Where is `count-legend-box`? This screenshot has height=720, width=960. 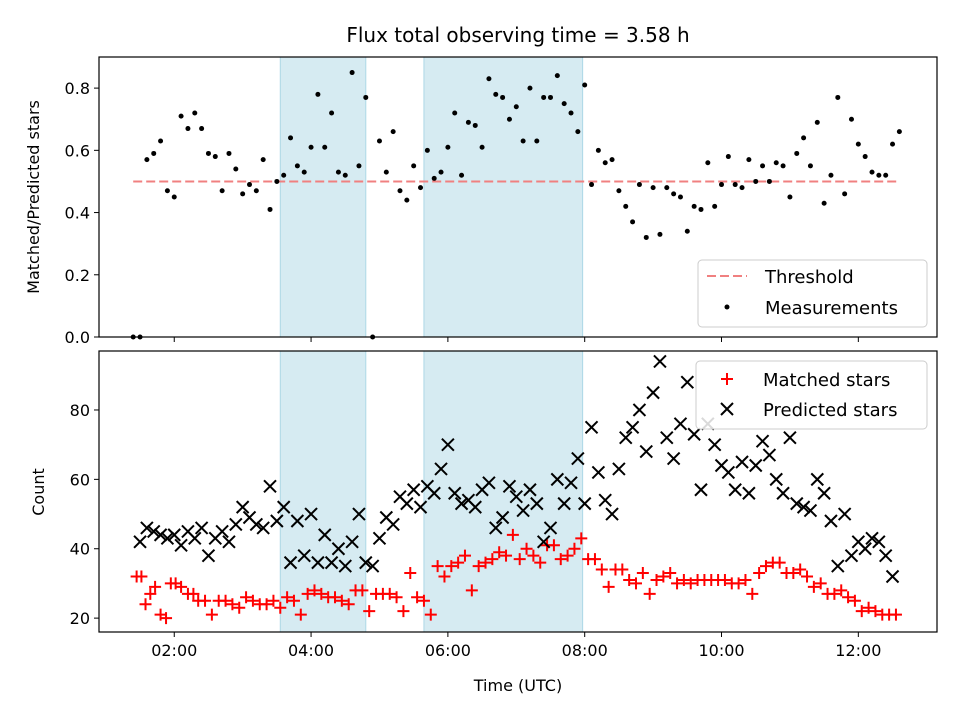
count-legend-box is located at coordinates (811, 395).